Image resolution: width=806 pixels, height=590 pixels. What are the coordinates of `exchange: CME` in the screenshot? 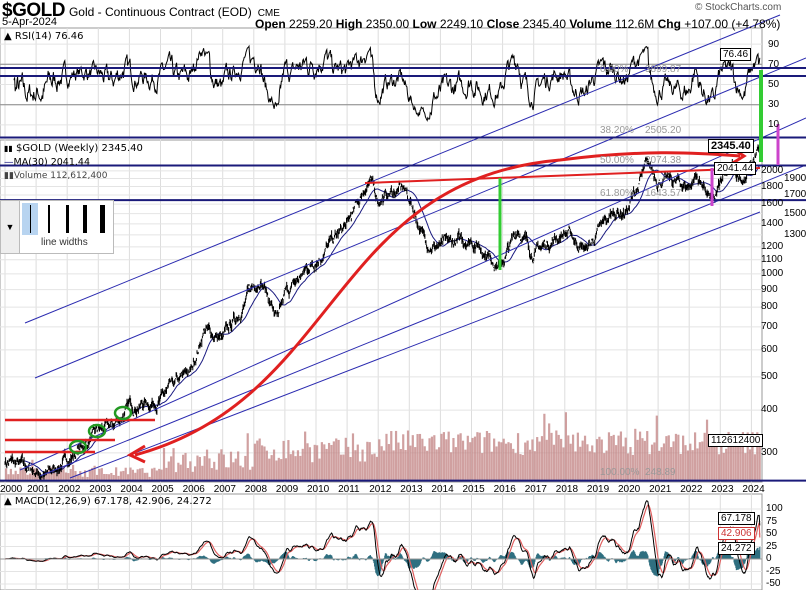 It's located at (268, 13).